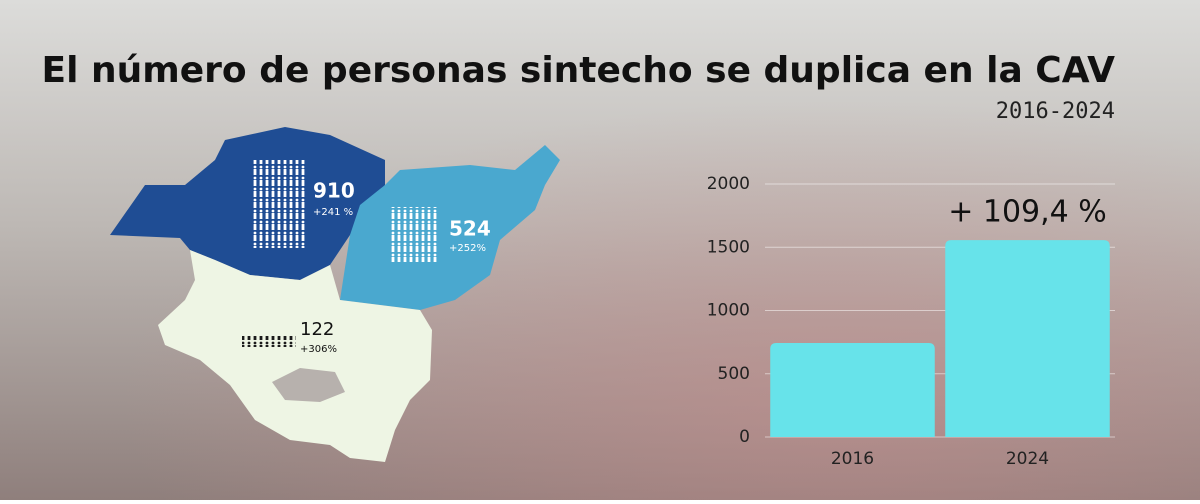  Describe the element at coordinates (1027, 212) in the screenshot. I see `annotation: + 109,4 %` at that location.